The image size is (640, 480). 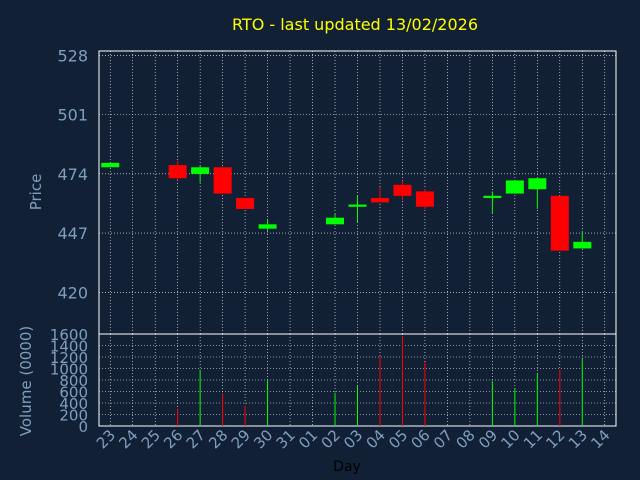 I want to click on price-y-ticks: 528 501 474 447 420, so click(x=72, y=174).